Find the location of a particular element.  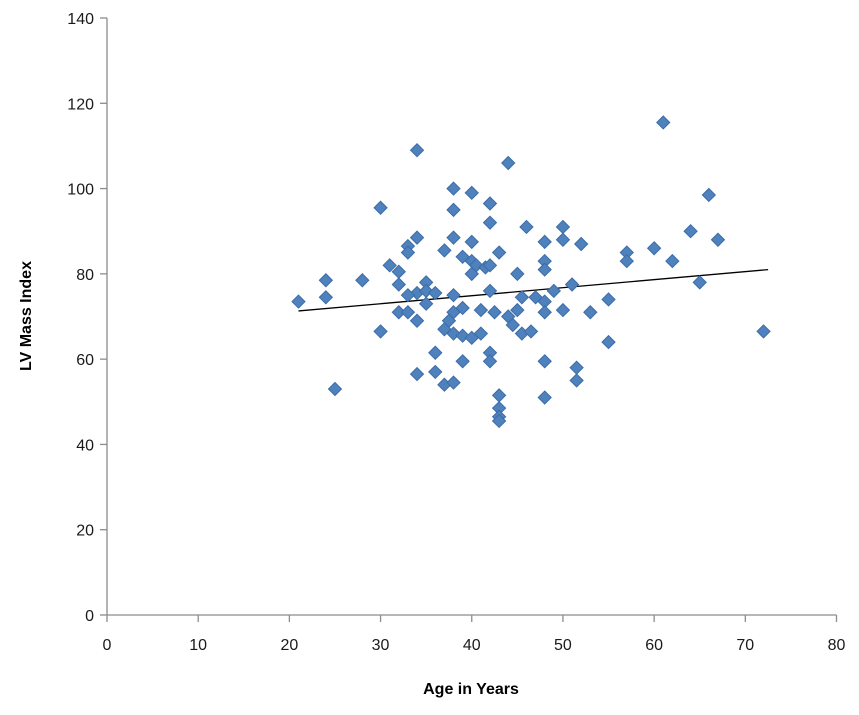

y-tick-label: 100 is located at coordinates (80, 190).